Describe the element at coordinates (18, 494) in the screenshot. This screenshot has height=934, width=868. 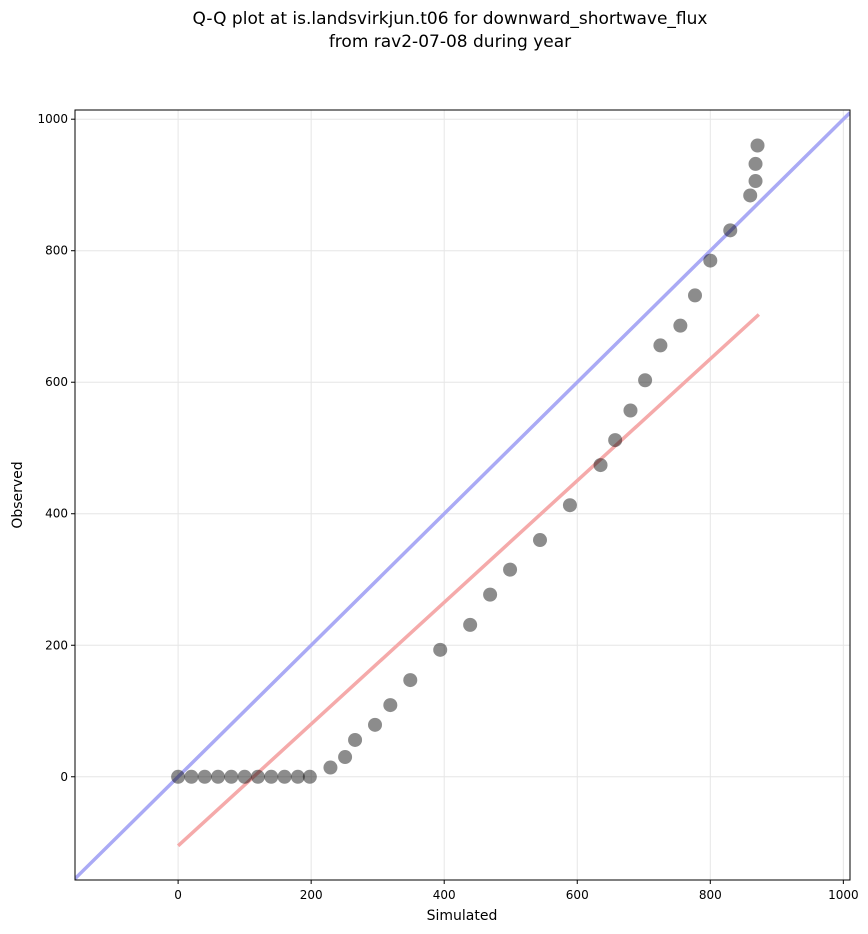
I see `y-axis-label: Observed` at that location.